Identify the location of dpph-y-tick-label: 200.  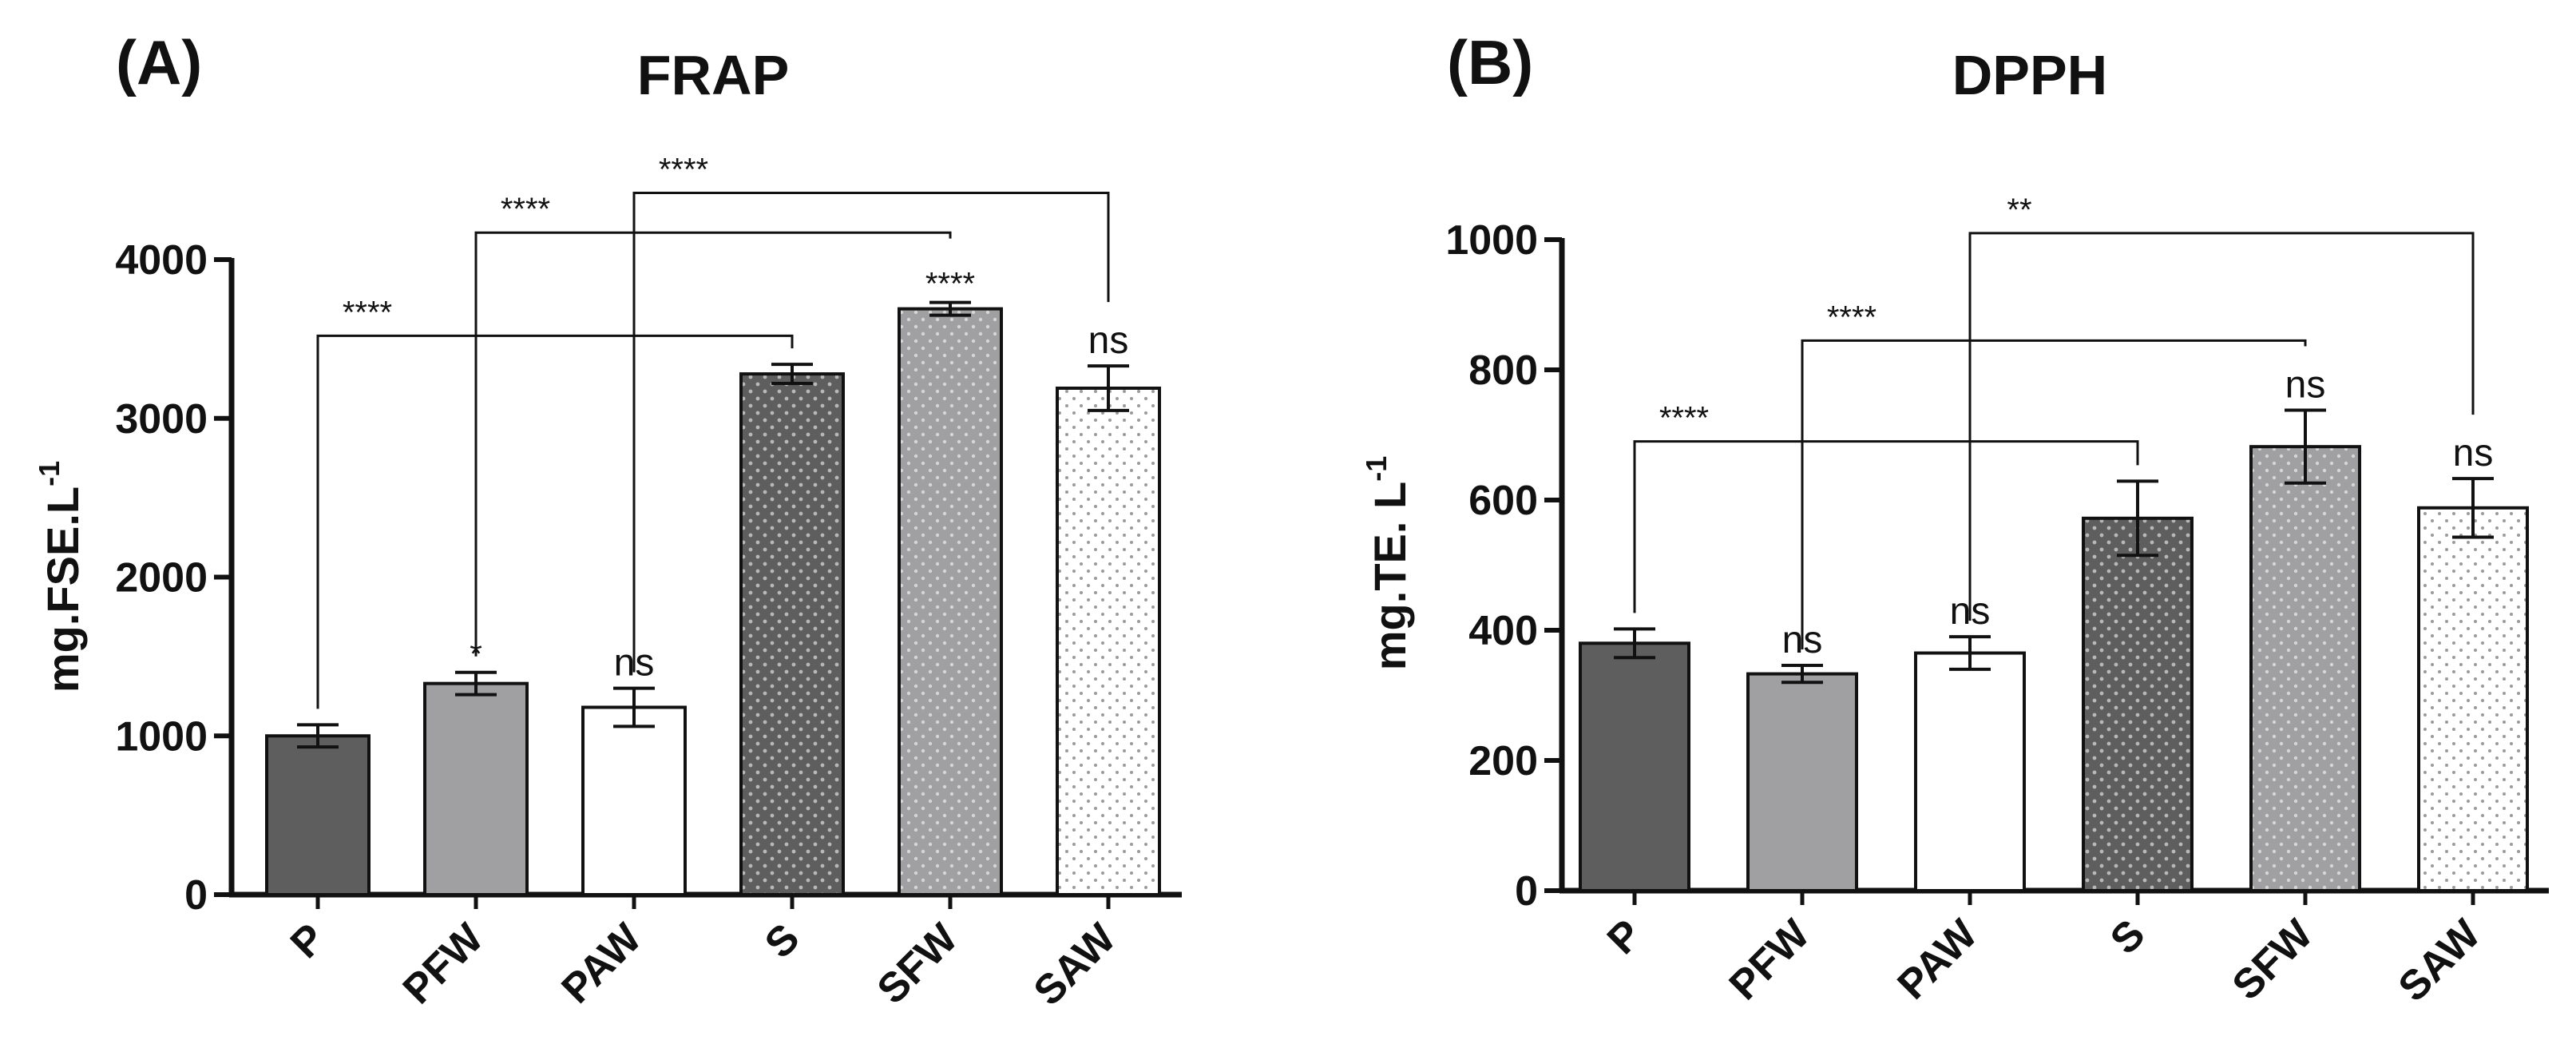
(1503, 761).